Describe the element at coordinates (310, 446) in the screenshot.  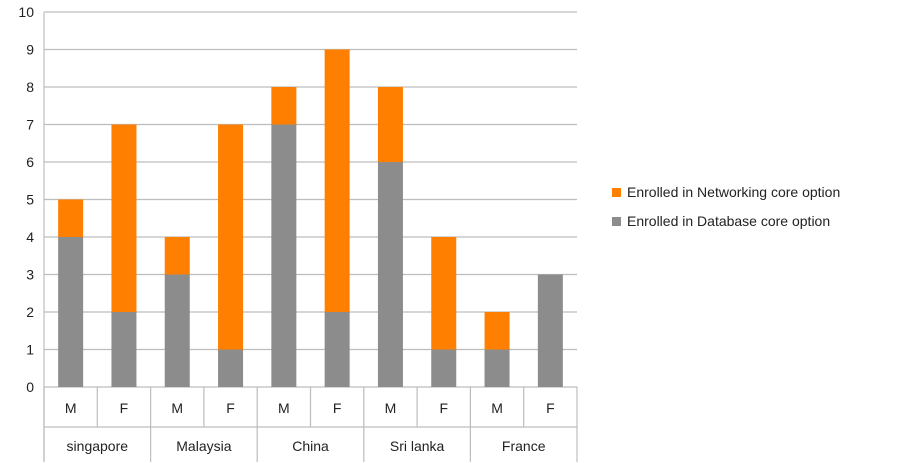
I see `x-group-label: China` at that location.